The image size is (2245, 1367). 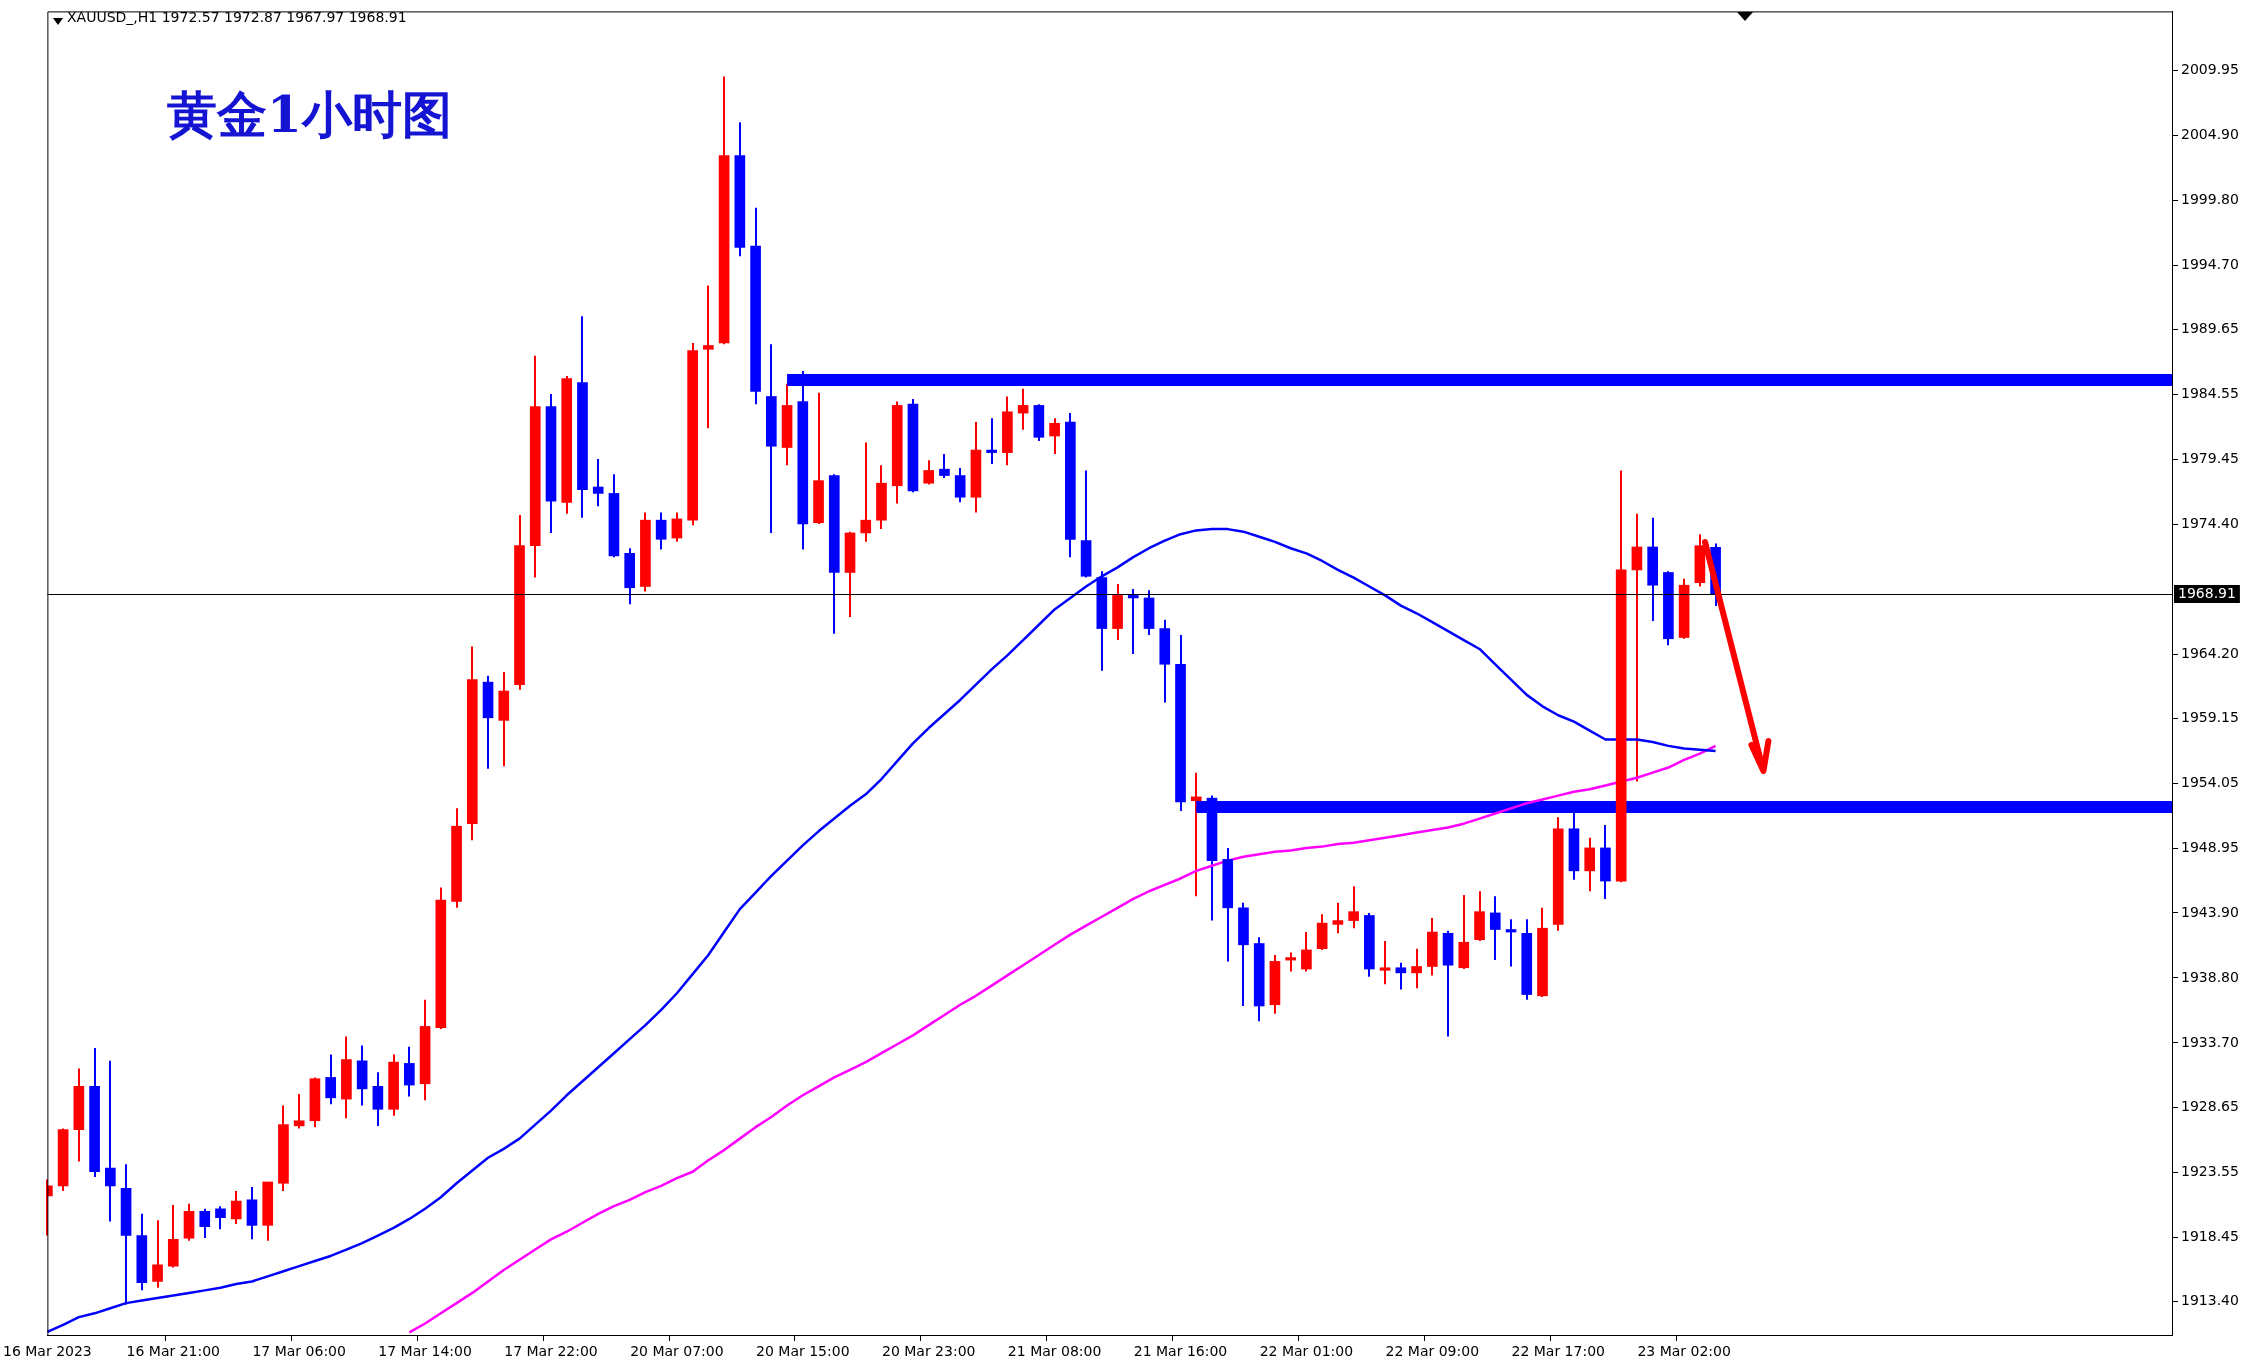 I want to click on y-tick-label: 1959.15, so click(x=2210, y=717).